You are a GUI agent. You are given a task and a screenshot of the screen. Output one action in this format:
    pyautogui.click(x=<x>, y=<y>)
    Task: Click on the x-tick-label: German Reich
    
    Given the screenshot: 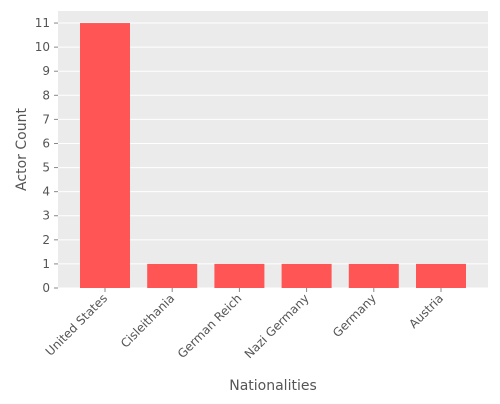 What is the action you would take?
    pyautogui.click(x=210, y=326)
    